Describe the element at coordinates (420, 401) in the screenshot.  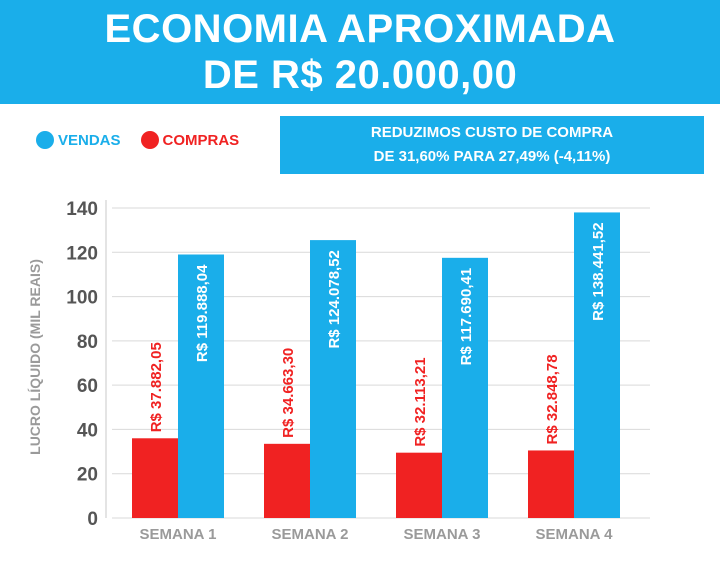
I see `data-label-compras: R$ 32.113,21` at that location.